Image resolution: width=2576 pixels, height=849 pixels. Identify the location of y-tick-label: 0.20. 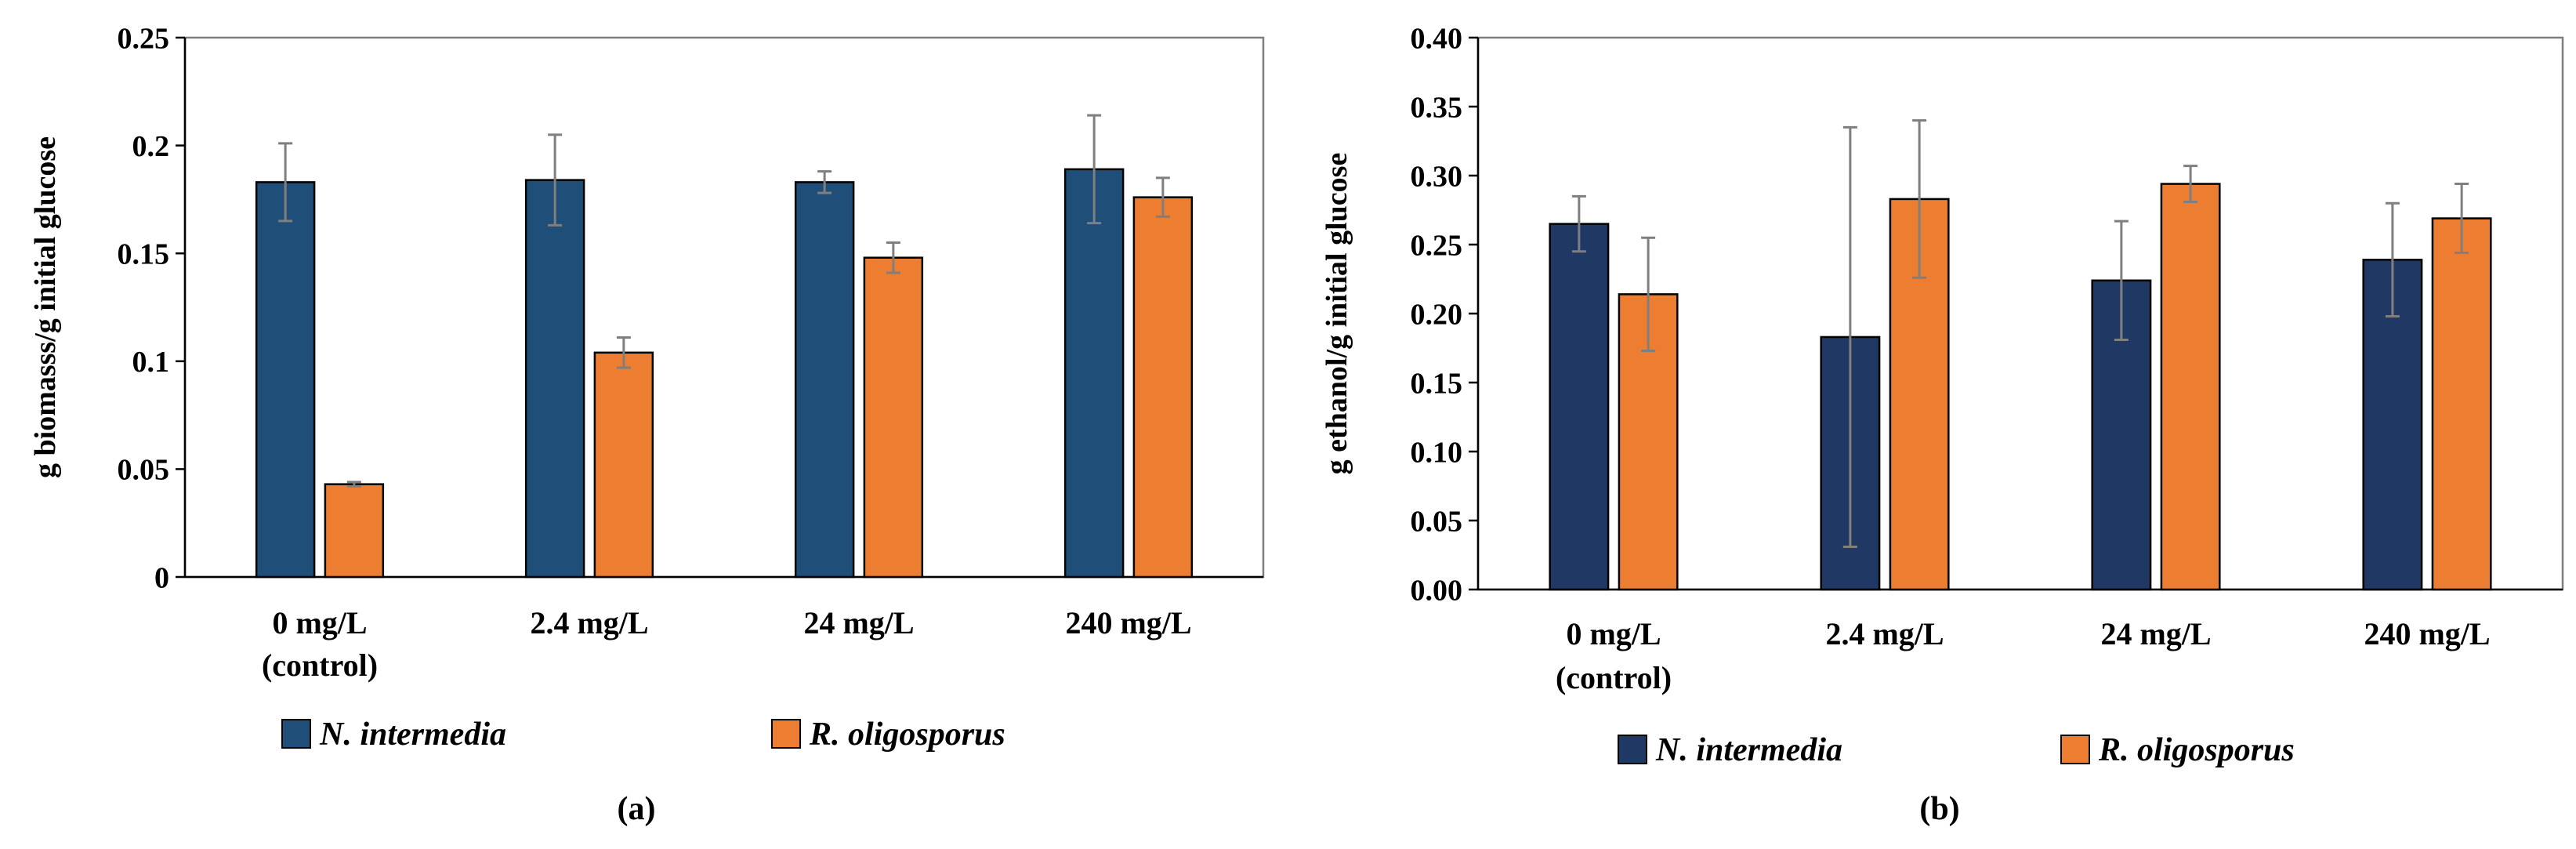
(1437, 314).